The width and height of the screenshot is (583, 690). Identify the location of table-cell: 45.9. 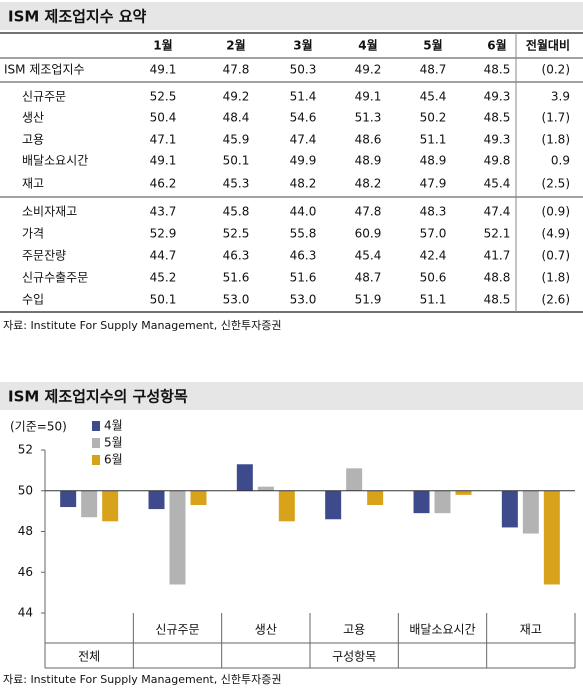
(236, 140).